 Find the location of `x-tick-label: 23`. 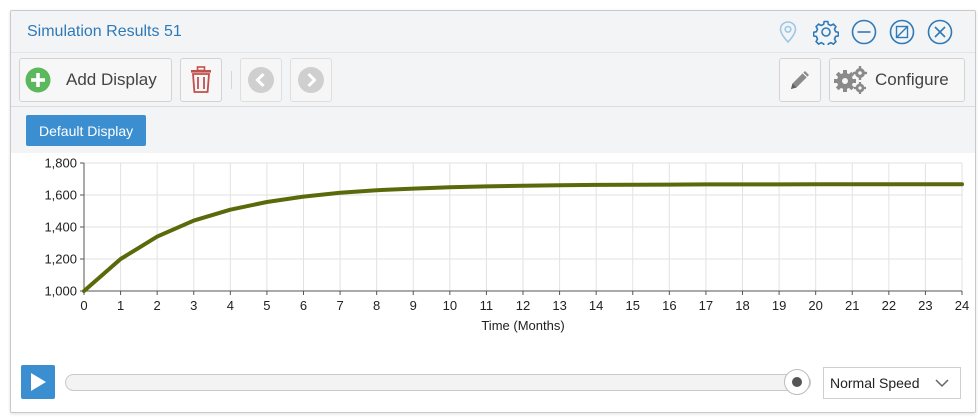

x-tick-label: 23 is located at coordinates (925, 305).